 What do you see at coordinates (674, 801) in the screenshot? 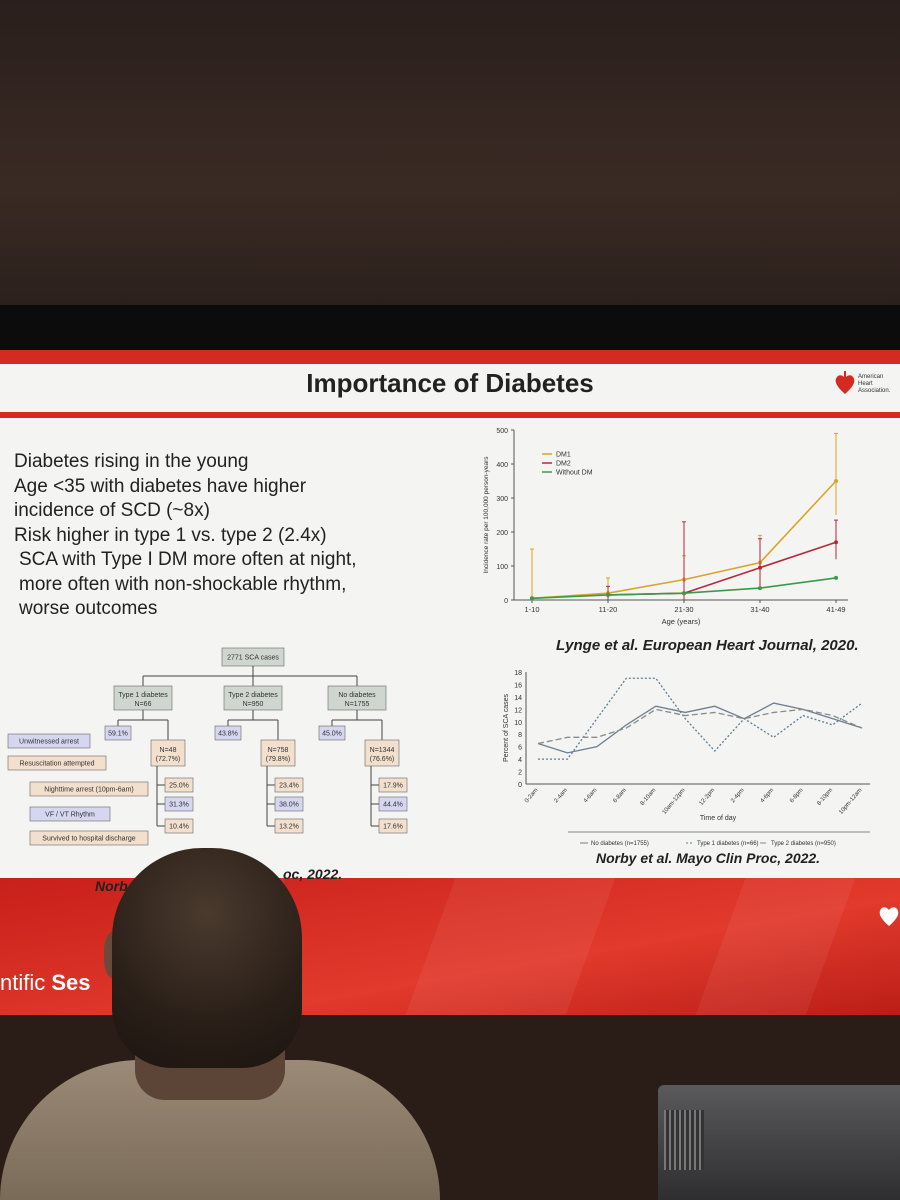
I see `chart2-x-tick: 10am-12pm` at bounding box center [674, 801].